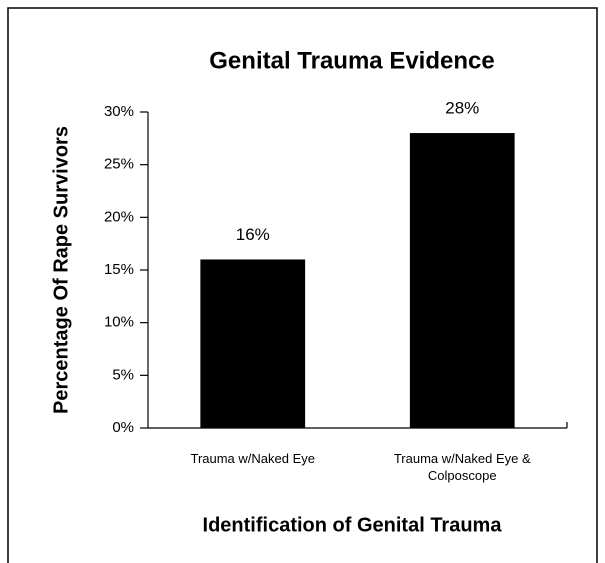  I want to click on x-axis-label: Identification of Genital Trauma, so click(353, 525).